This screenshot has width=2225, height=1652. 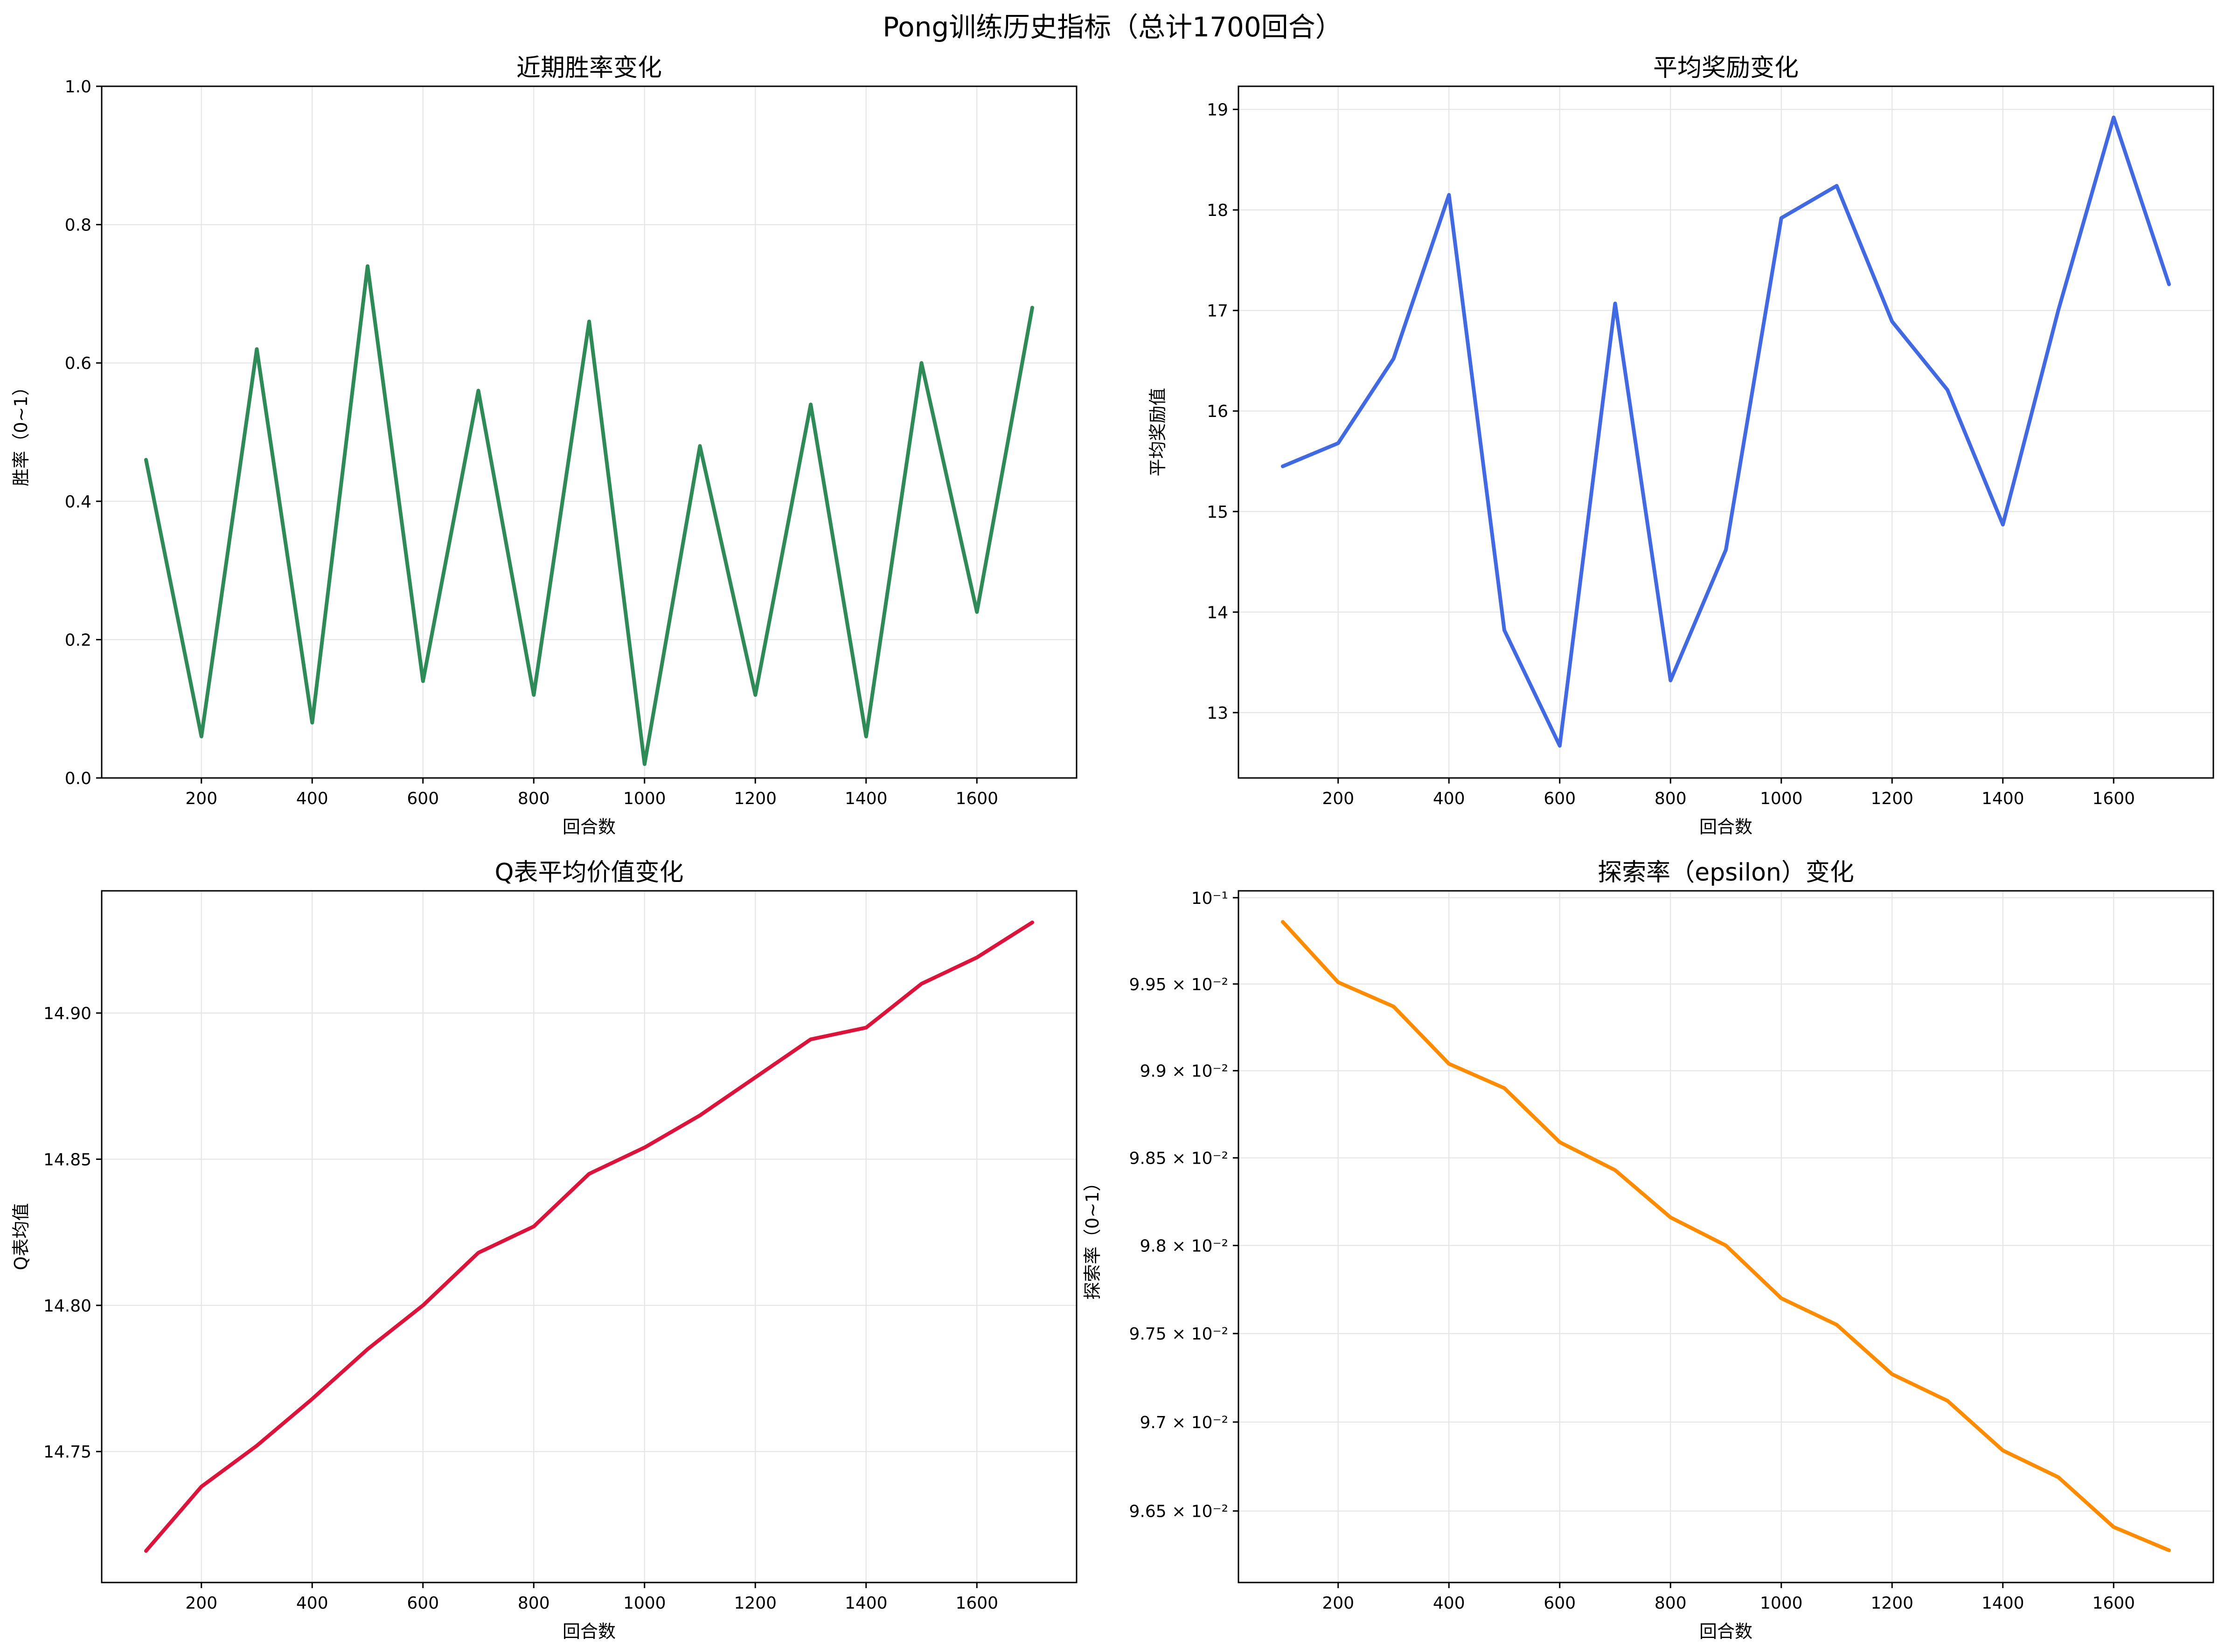 What do you see at coordinates (1217, 412) in the screenshot?
I see `y-tick-label: 16` at bounding box center [1217, 412].